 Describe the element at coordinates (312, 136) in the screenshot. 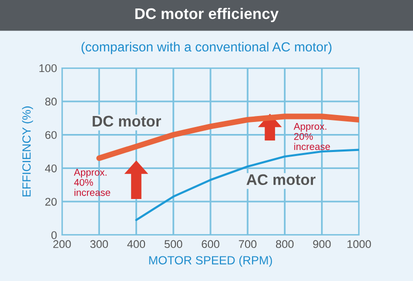

I see `annotation: Approx. 20% increase` at that location.